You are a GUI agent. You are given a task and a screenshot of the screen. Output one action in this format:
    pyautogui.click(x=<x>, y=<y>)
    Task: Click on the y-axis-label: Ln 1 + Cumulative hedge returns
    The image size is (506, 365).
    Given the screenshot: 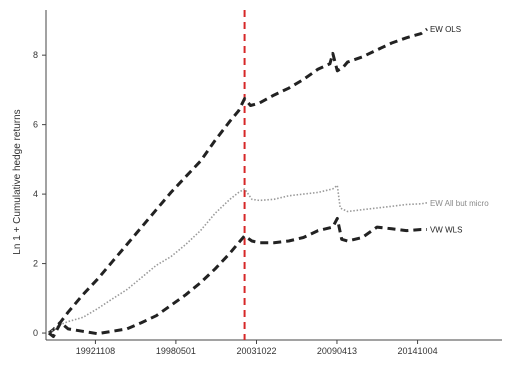 What is the action you would take?
    pyautogui.click(x=17, y=181)
    